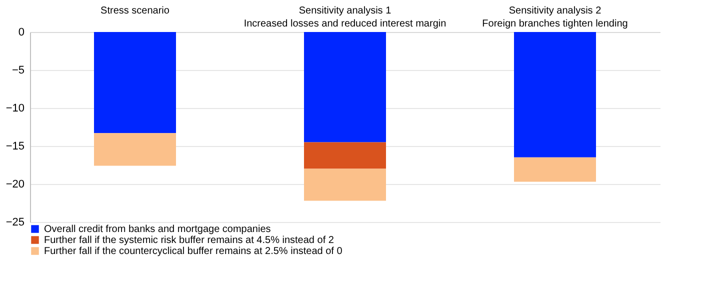 The image size is (722, 289). What do you see at coordinates (189, 240) in the screenshot?
I see `legend-label: Further fall if the systemic risk buffer remains at 4.5% instead of 2` at bounding box center [189, 240].